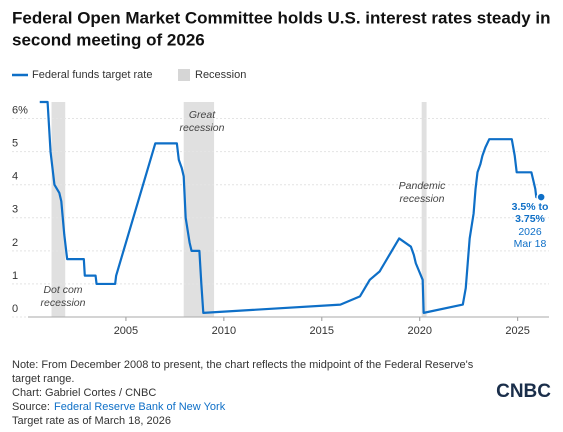 Image resolution: width=563 pixels, height=432 pixels. What do you see at coordinates (202, 115) in the screenshot?
I see `annotation: Great` at bounding box center [202, 115].